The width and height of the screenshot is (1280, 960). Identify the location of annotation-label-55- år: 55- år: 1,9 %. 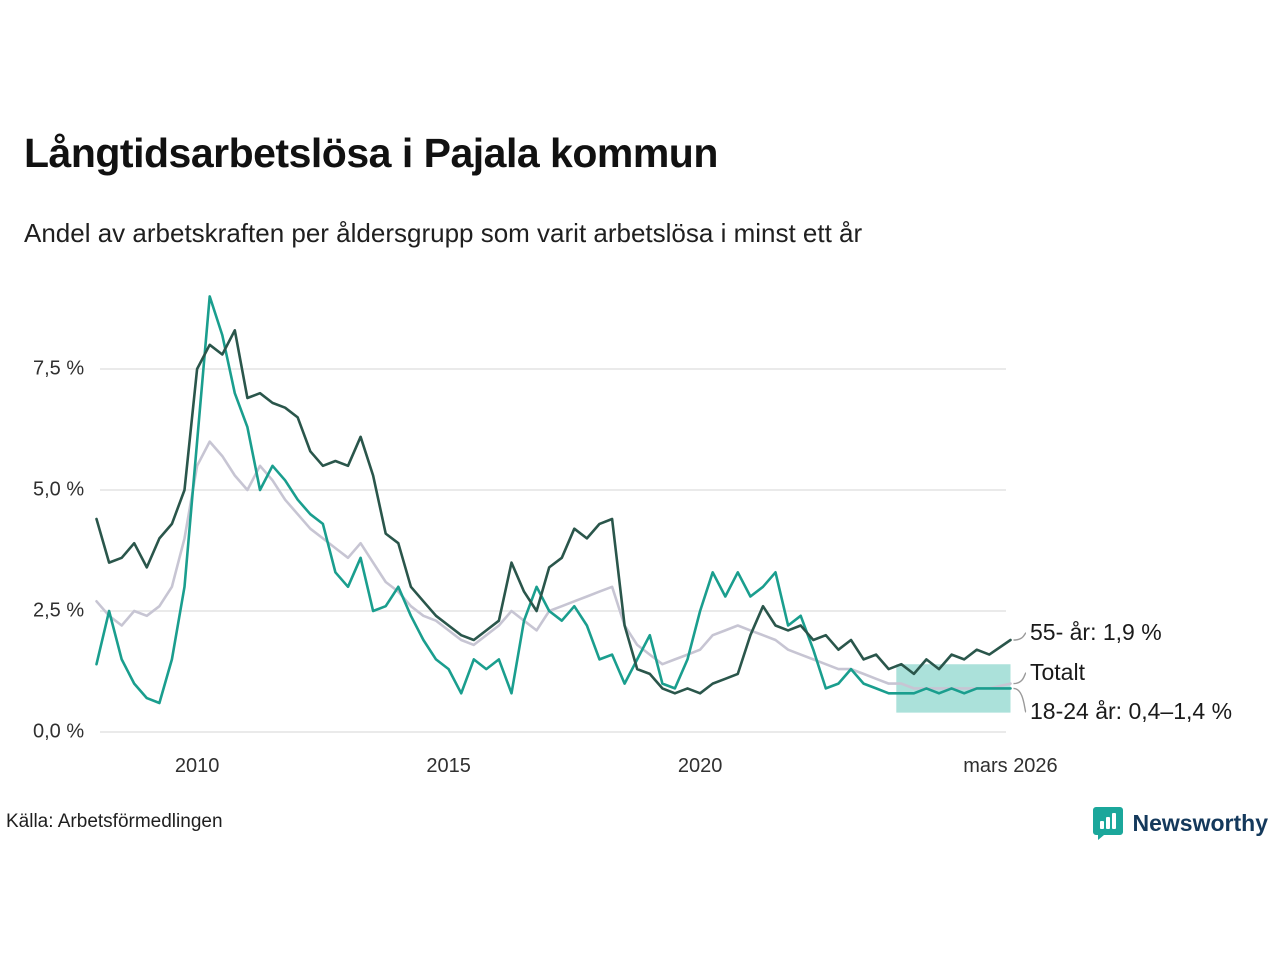
(1096, 632).